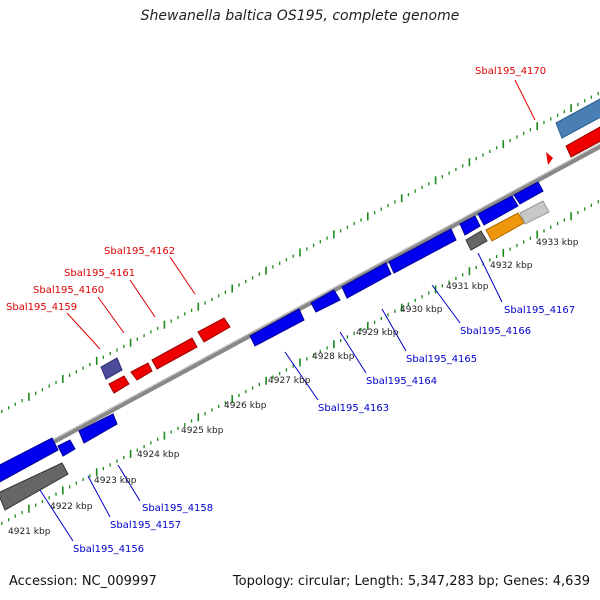  Describe the element at coordinates (202, 431) in the screenshot. I see `scale-label: 4925 kbp` at that location.